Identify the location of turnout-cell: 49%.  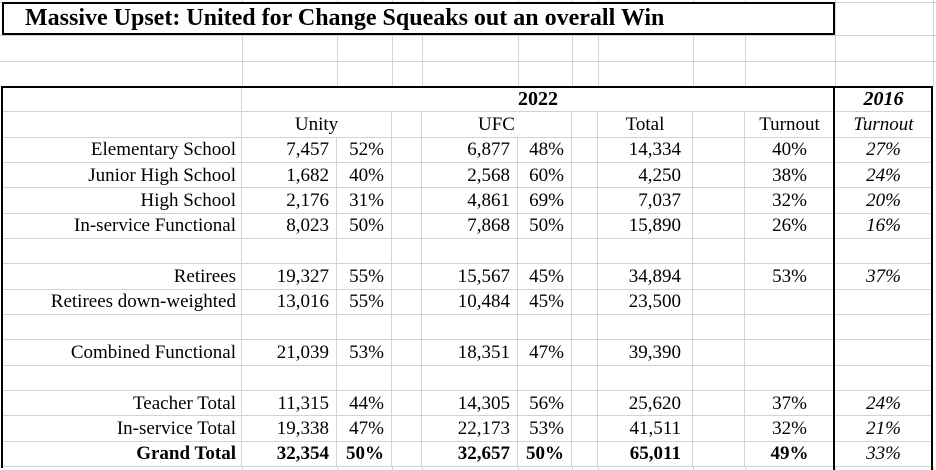
(790, 454).